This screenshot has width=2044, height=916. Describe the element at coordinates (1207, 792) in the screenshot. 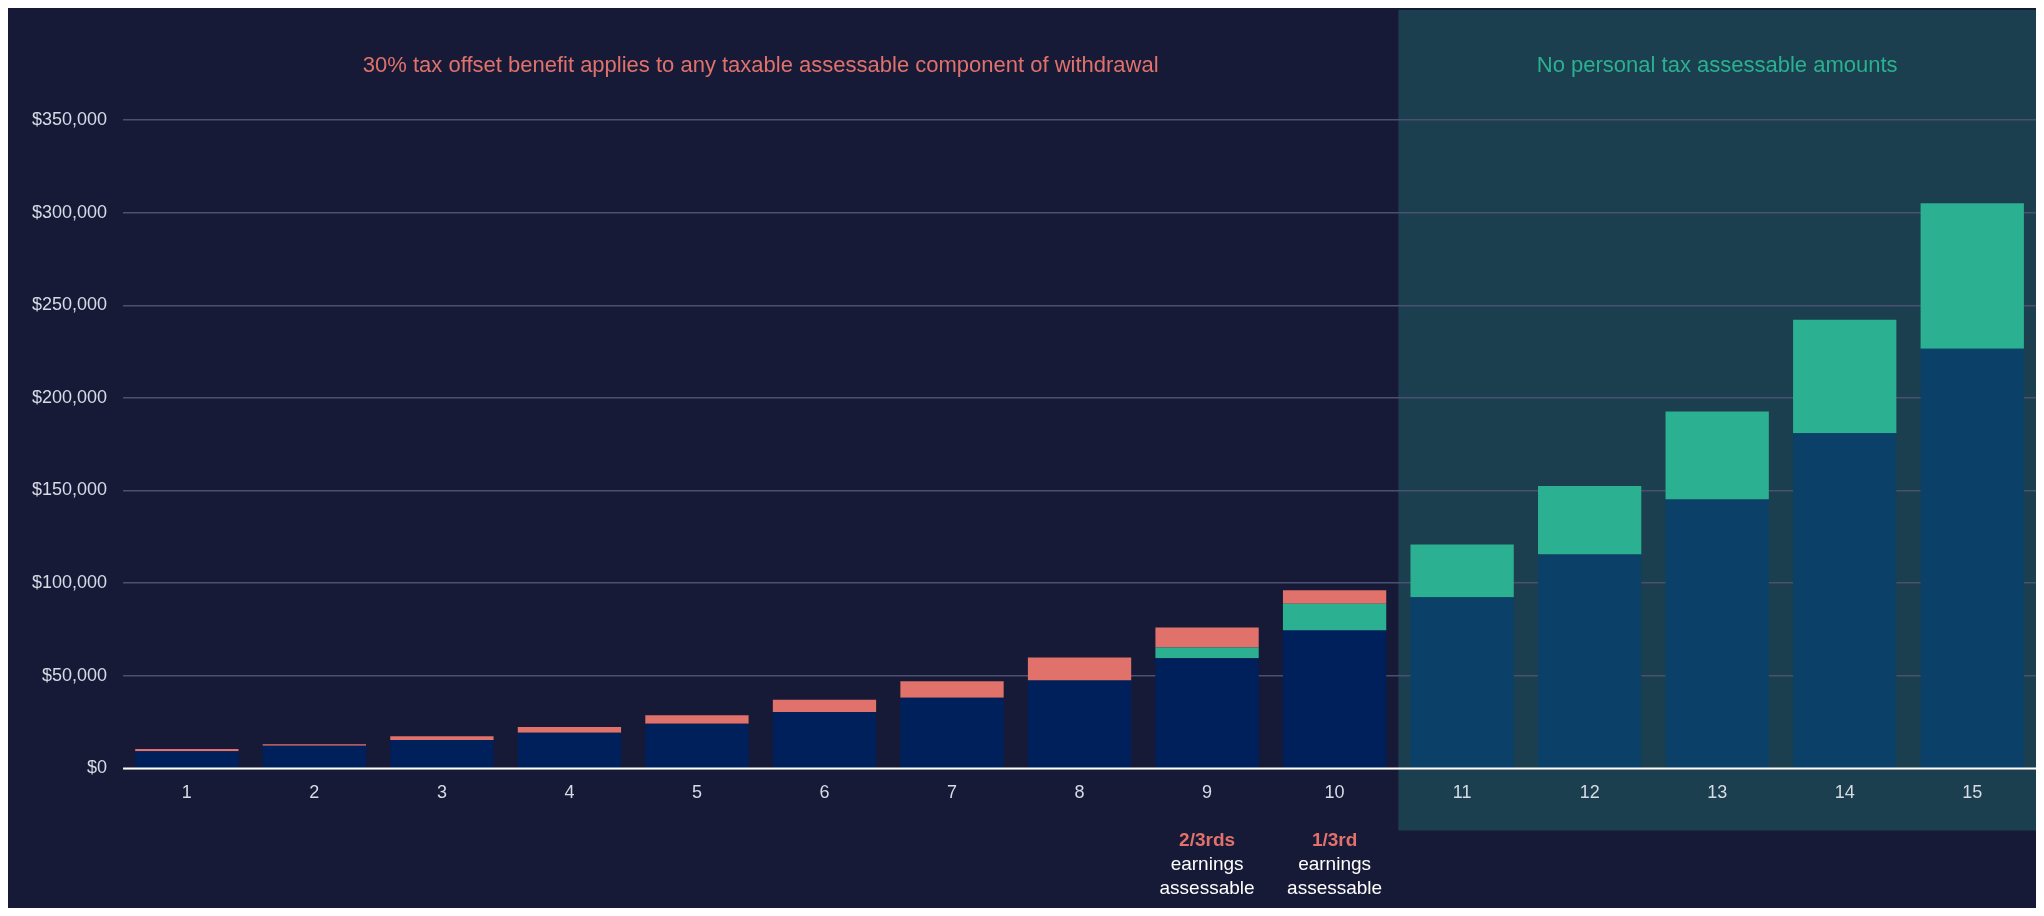

I see `x-tick-label: 9` at that location.